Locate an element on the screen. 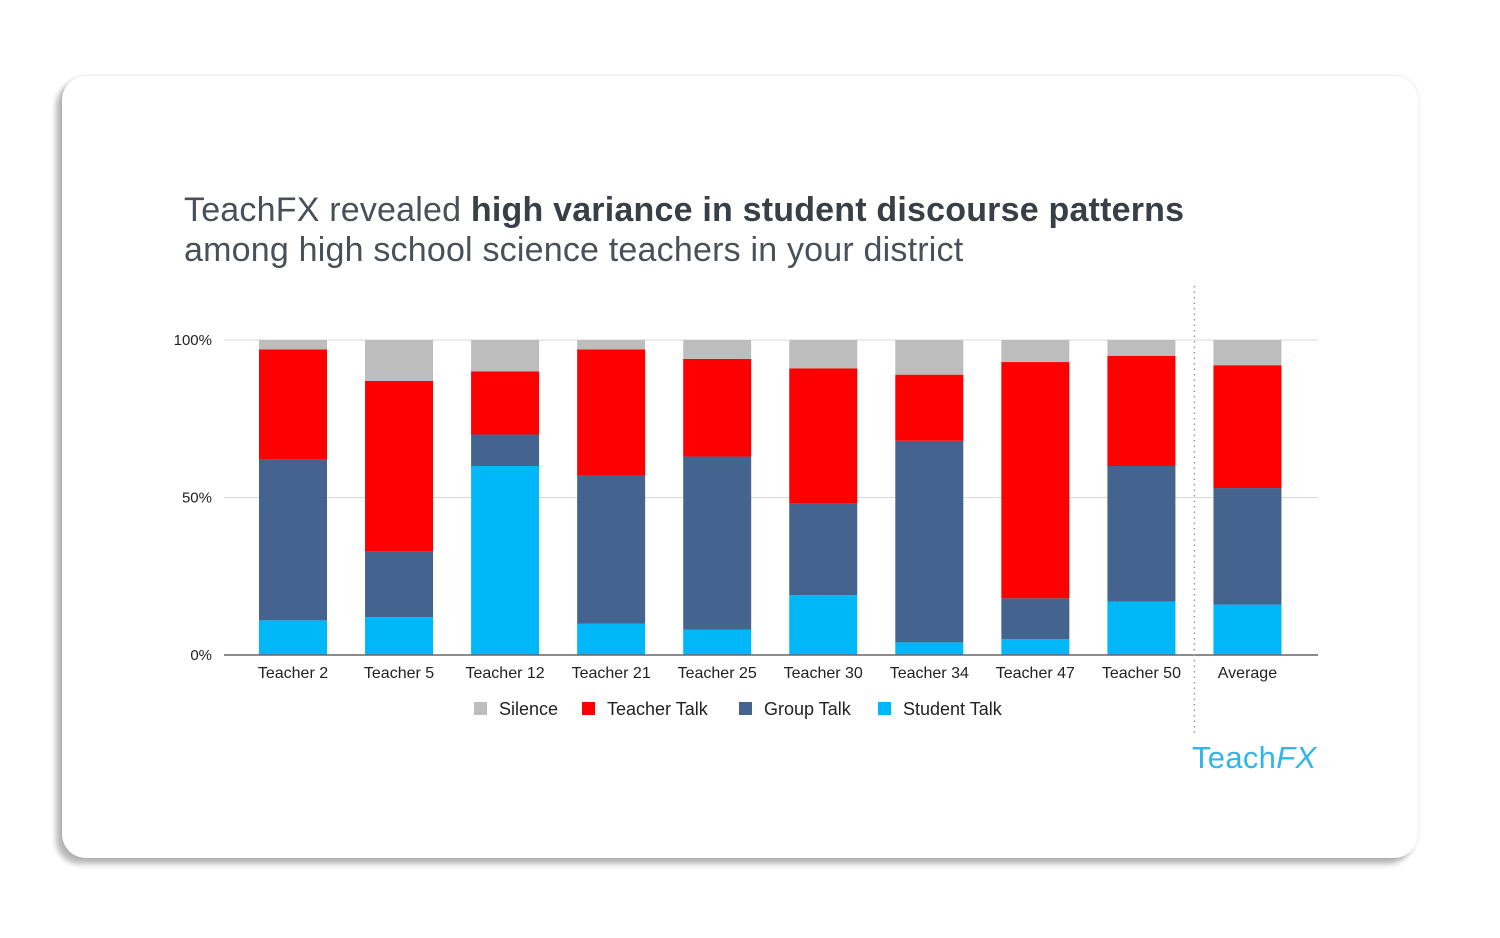 The width and height of the screenshot is (1500, 938). legend-label: Student Talk is located at coordinates (953, 709).